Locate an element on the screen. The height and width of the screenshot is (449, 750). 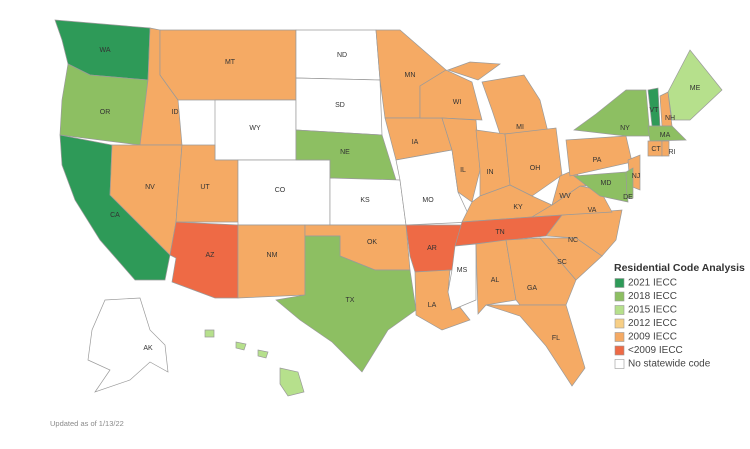
state-label: WI is located at coordinates (457, 102).